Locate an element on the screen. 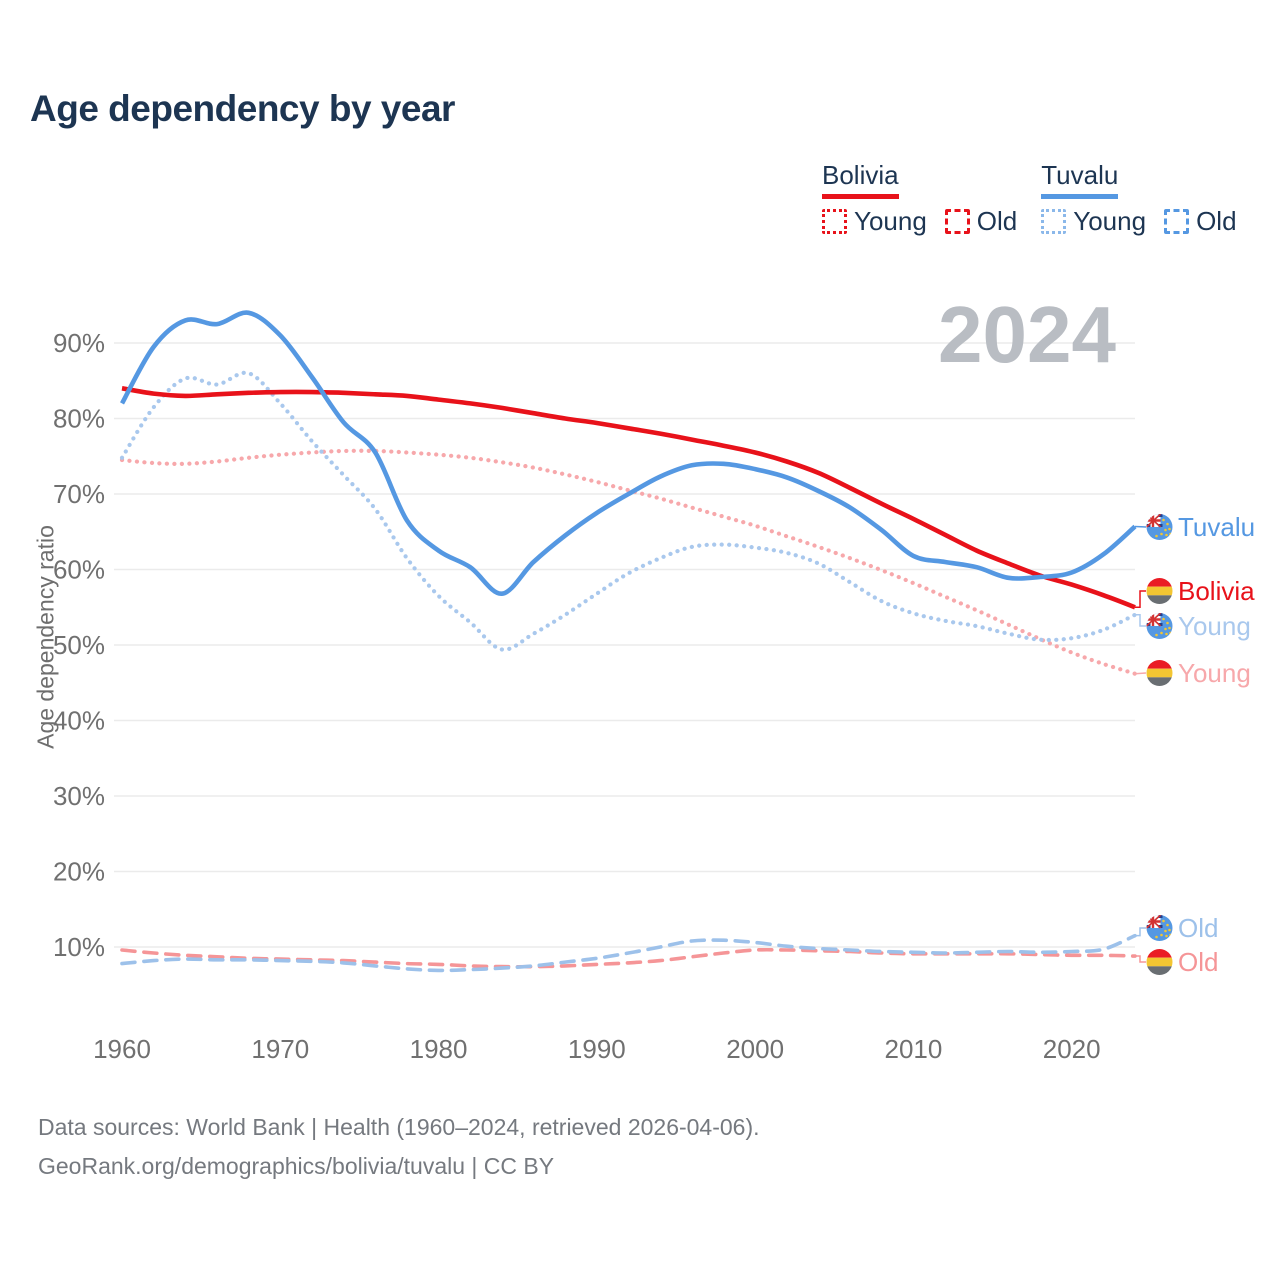 Image resolution: width=1280 pixels, height=1280 pixels. series-line-bolivia is located at coordinates (628, 498).